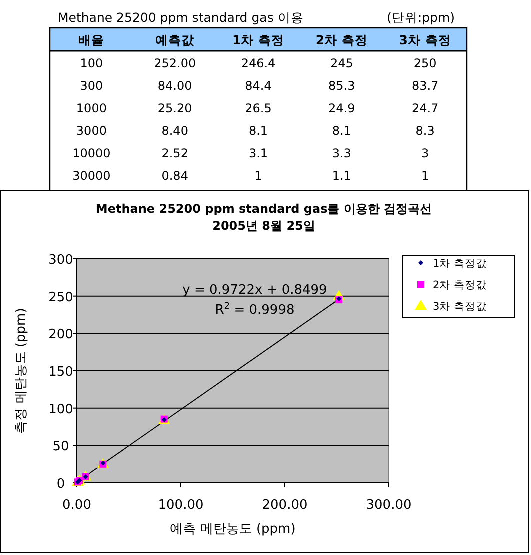  Describe the element at coordinates (420, 17) in the screenshot. I see `subtitle: (단위:ppm)` at that location.